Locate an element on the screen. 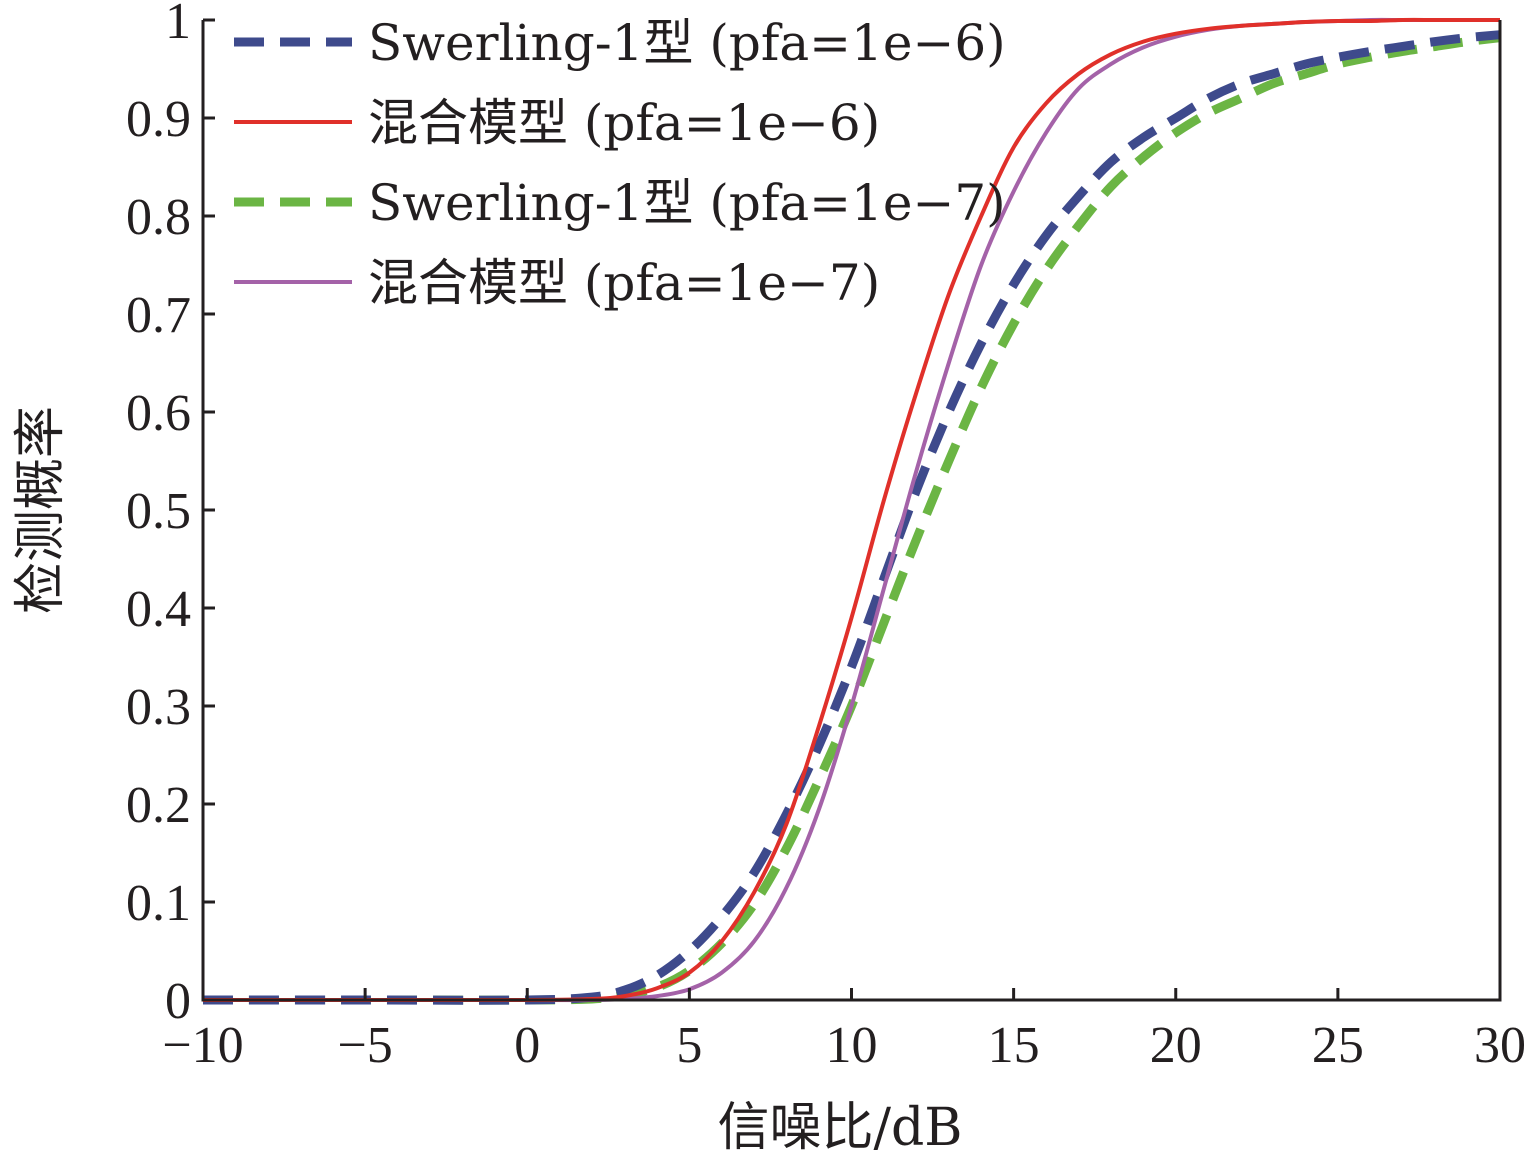 Image resolution: width=1528 pixels, height=1160 pixels. y-tick-label: 0 is located at coordinates (178, 1001).